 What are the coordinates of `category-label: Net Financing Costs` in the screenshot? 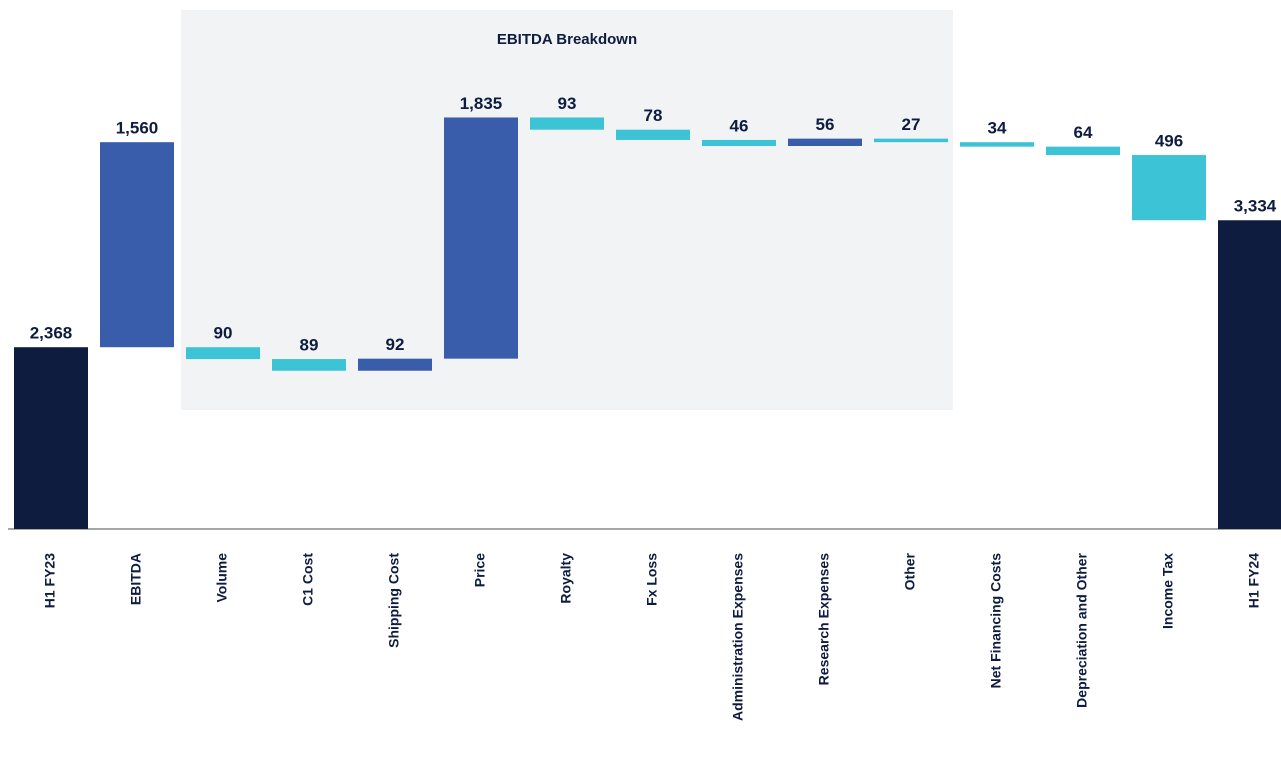 It's located at (996, 621).